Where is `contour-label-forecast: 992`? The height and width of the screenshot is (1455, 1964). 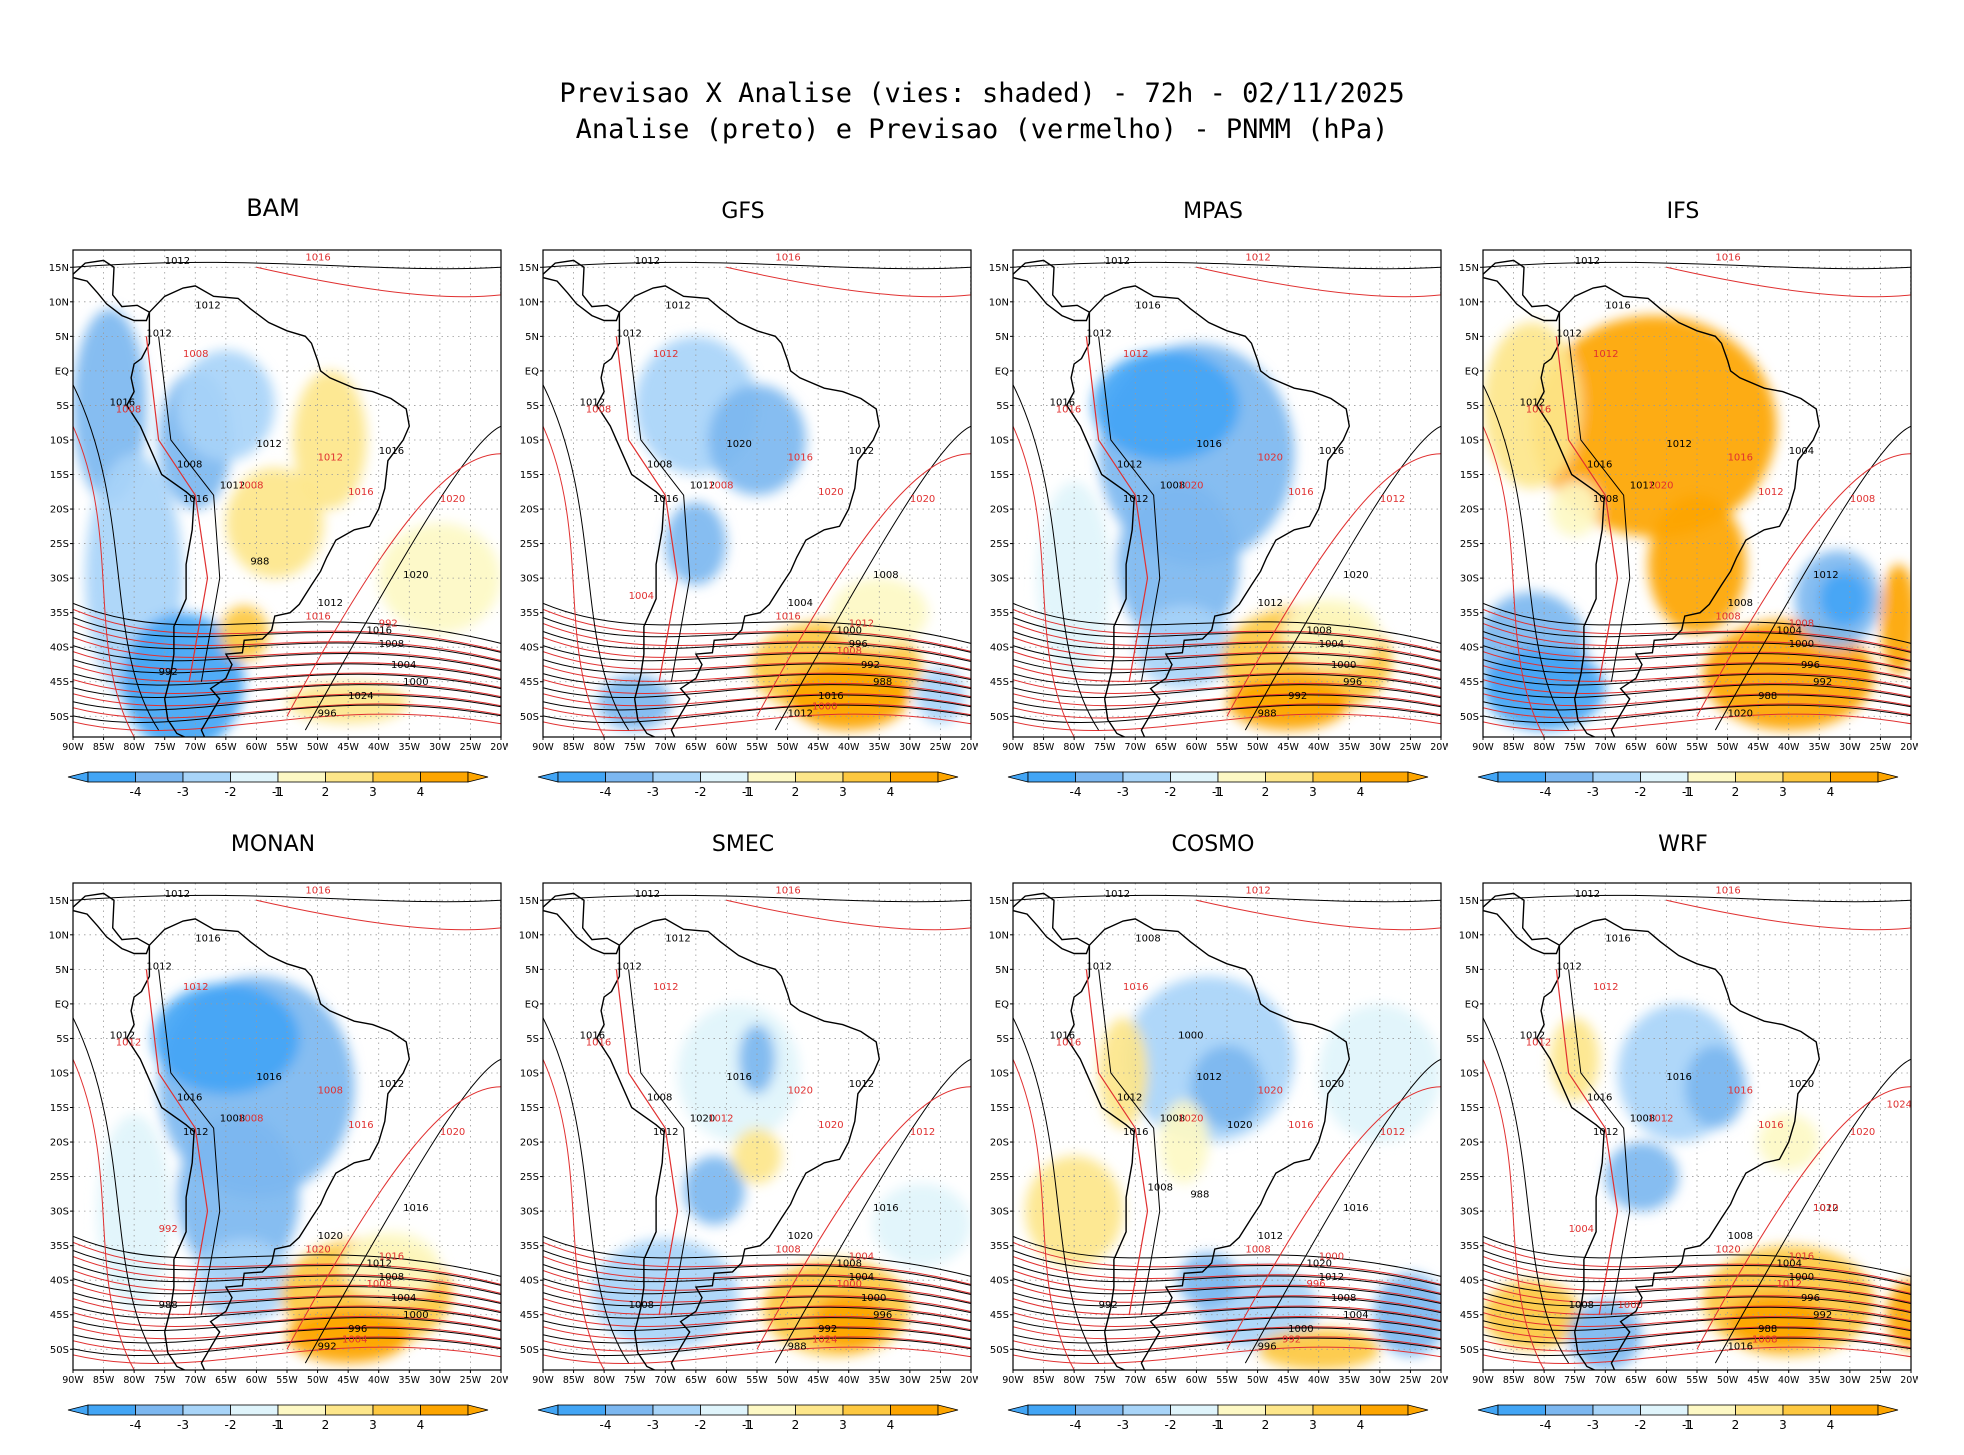 contour-label-forecast: 992 is located at coordinates (168, 1229).